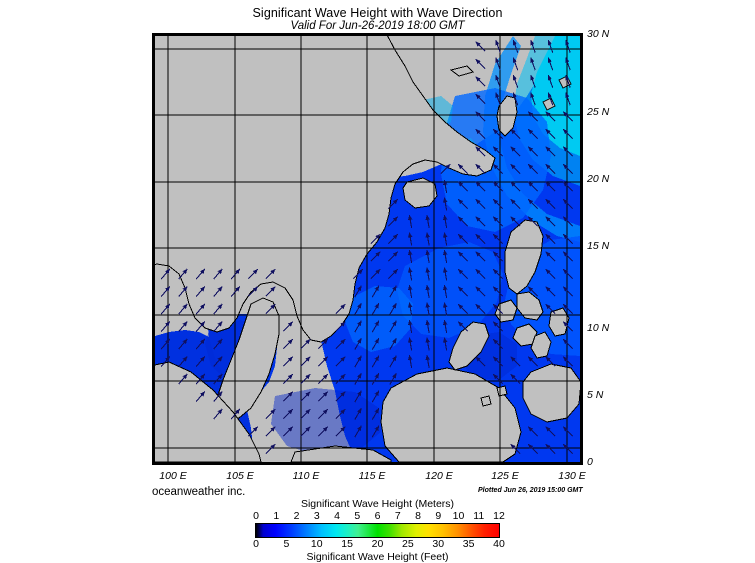 This screenshot has height=563, width=755. Describe the element at coordinates (461, 71) in the screenshot. I see `north-islet` at that location.